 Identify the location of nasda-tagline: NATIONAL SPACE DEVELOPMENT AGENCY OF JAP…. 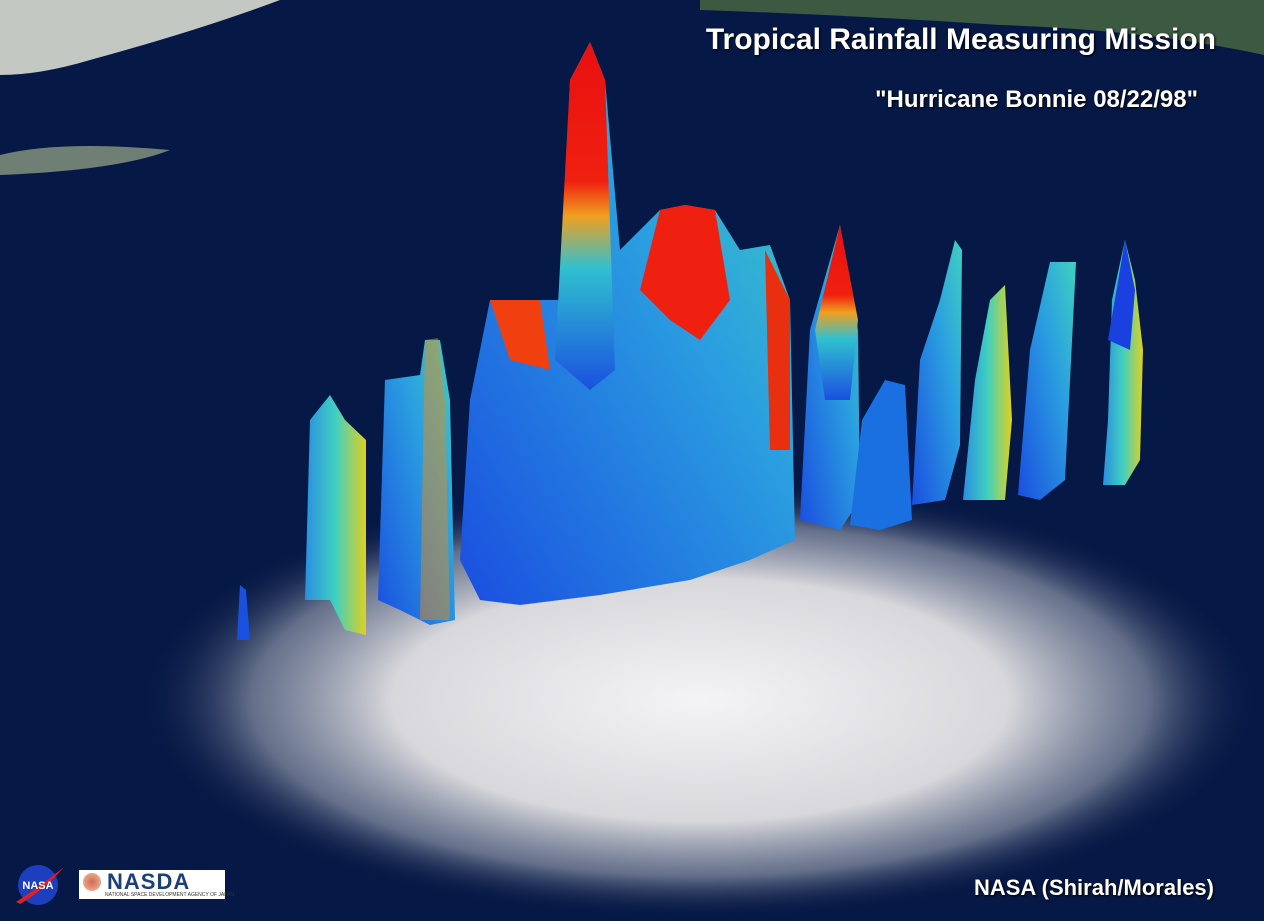
(170, 895).